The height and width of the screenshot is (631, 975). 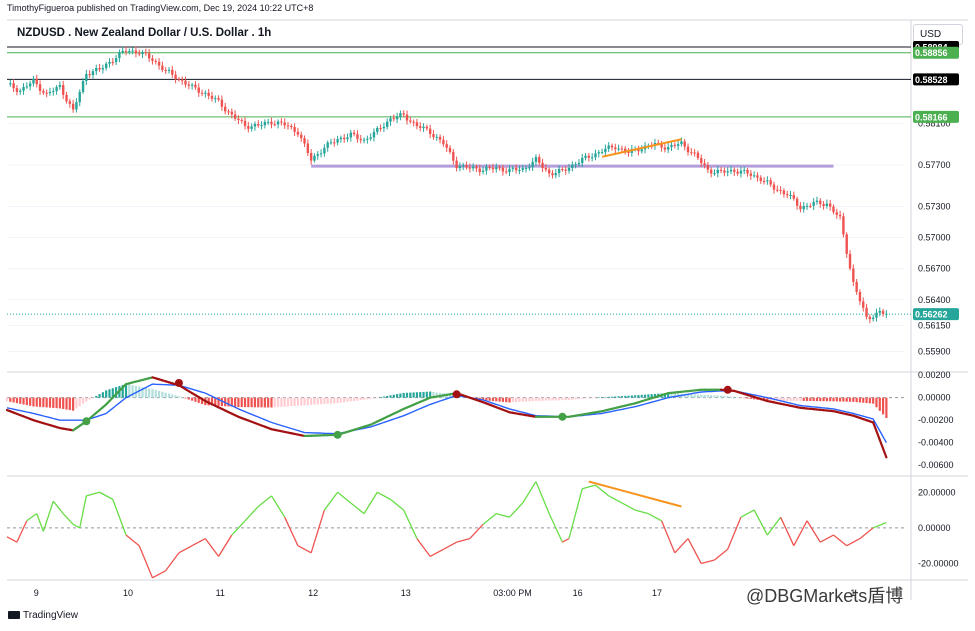 I want to click on macd-fast-line-segment, so click(x=881, y=444).